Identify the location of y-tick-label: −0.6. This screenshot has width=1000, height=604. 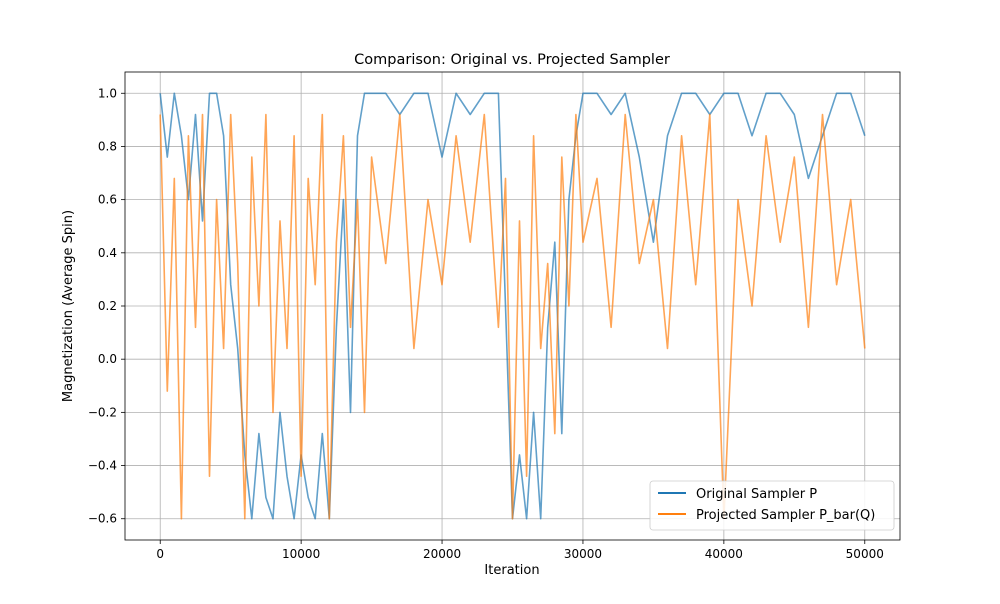
(102, 519).